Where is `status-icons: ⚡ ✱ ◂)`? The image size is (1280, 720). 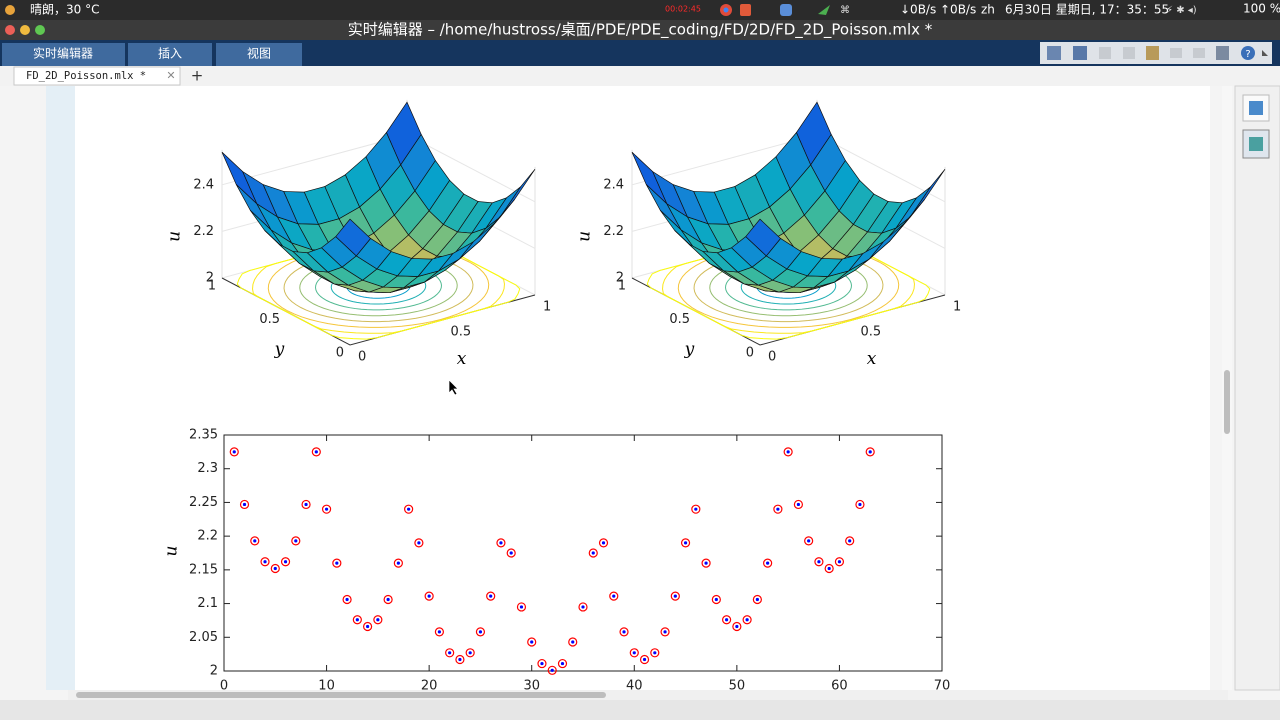 status-icons: ⚡ ✱ ◂) is located at coordinates (1181, 10).